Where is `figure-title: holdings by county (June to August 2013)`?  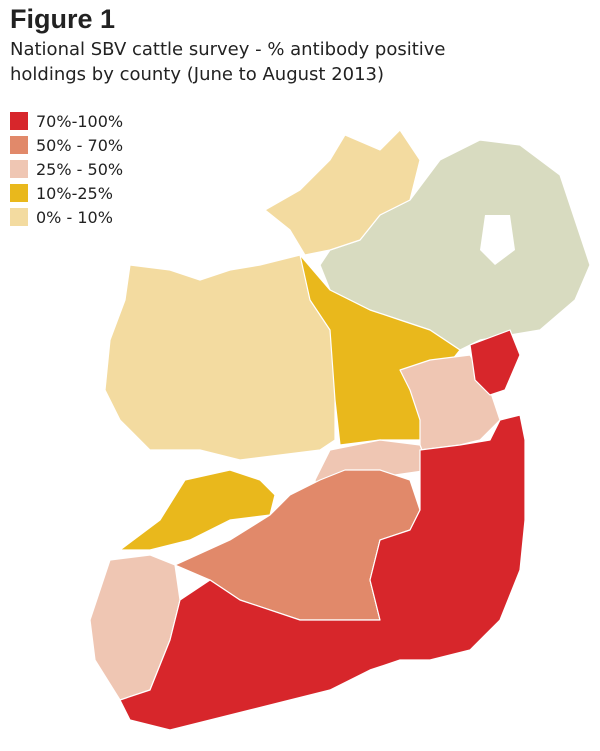 figure-title: holdings by county (June to August 2013) is located at coordinates (197, 74).